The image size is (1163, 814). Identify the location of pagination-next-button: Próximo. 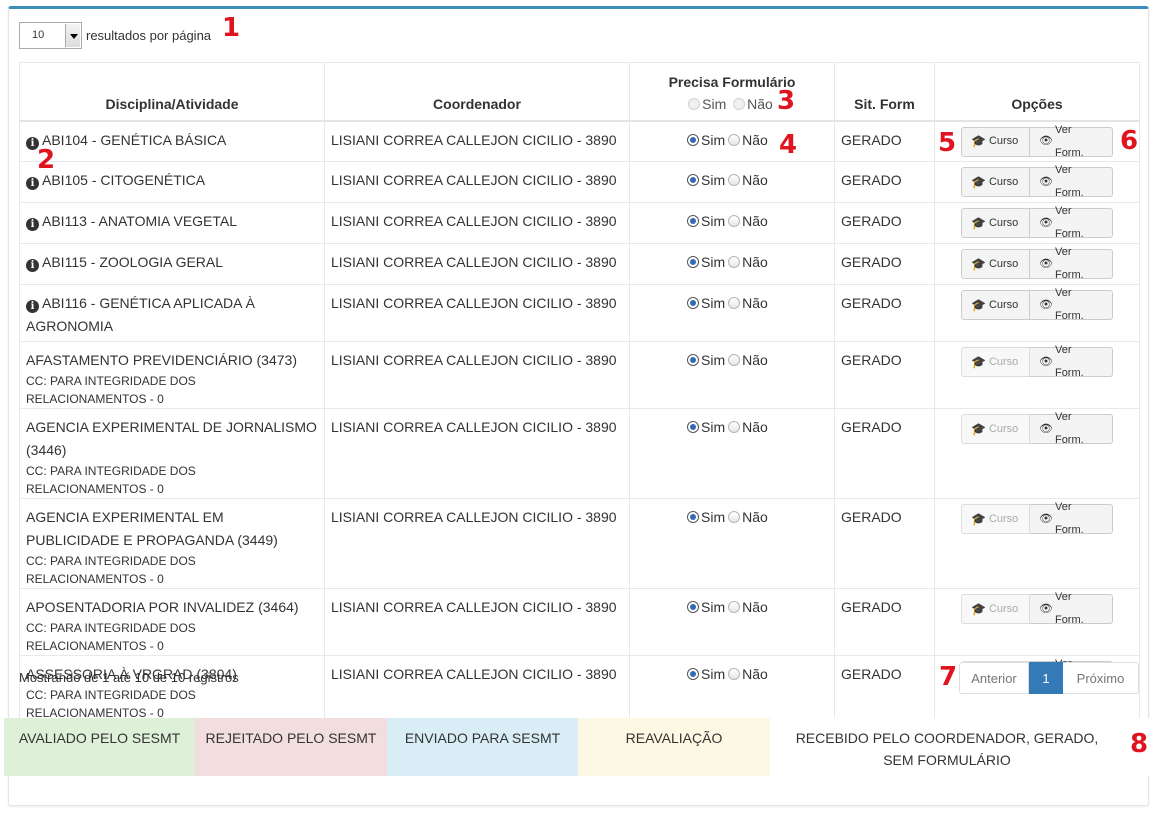
(1101, 678).